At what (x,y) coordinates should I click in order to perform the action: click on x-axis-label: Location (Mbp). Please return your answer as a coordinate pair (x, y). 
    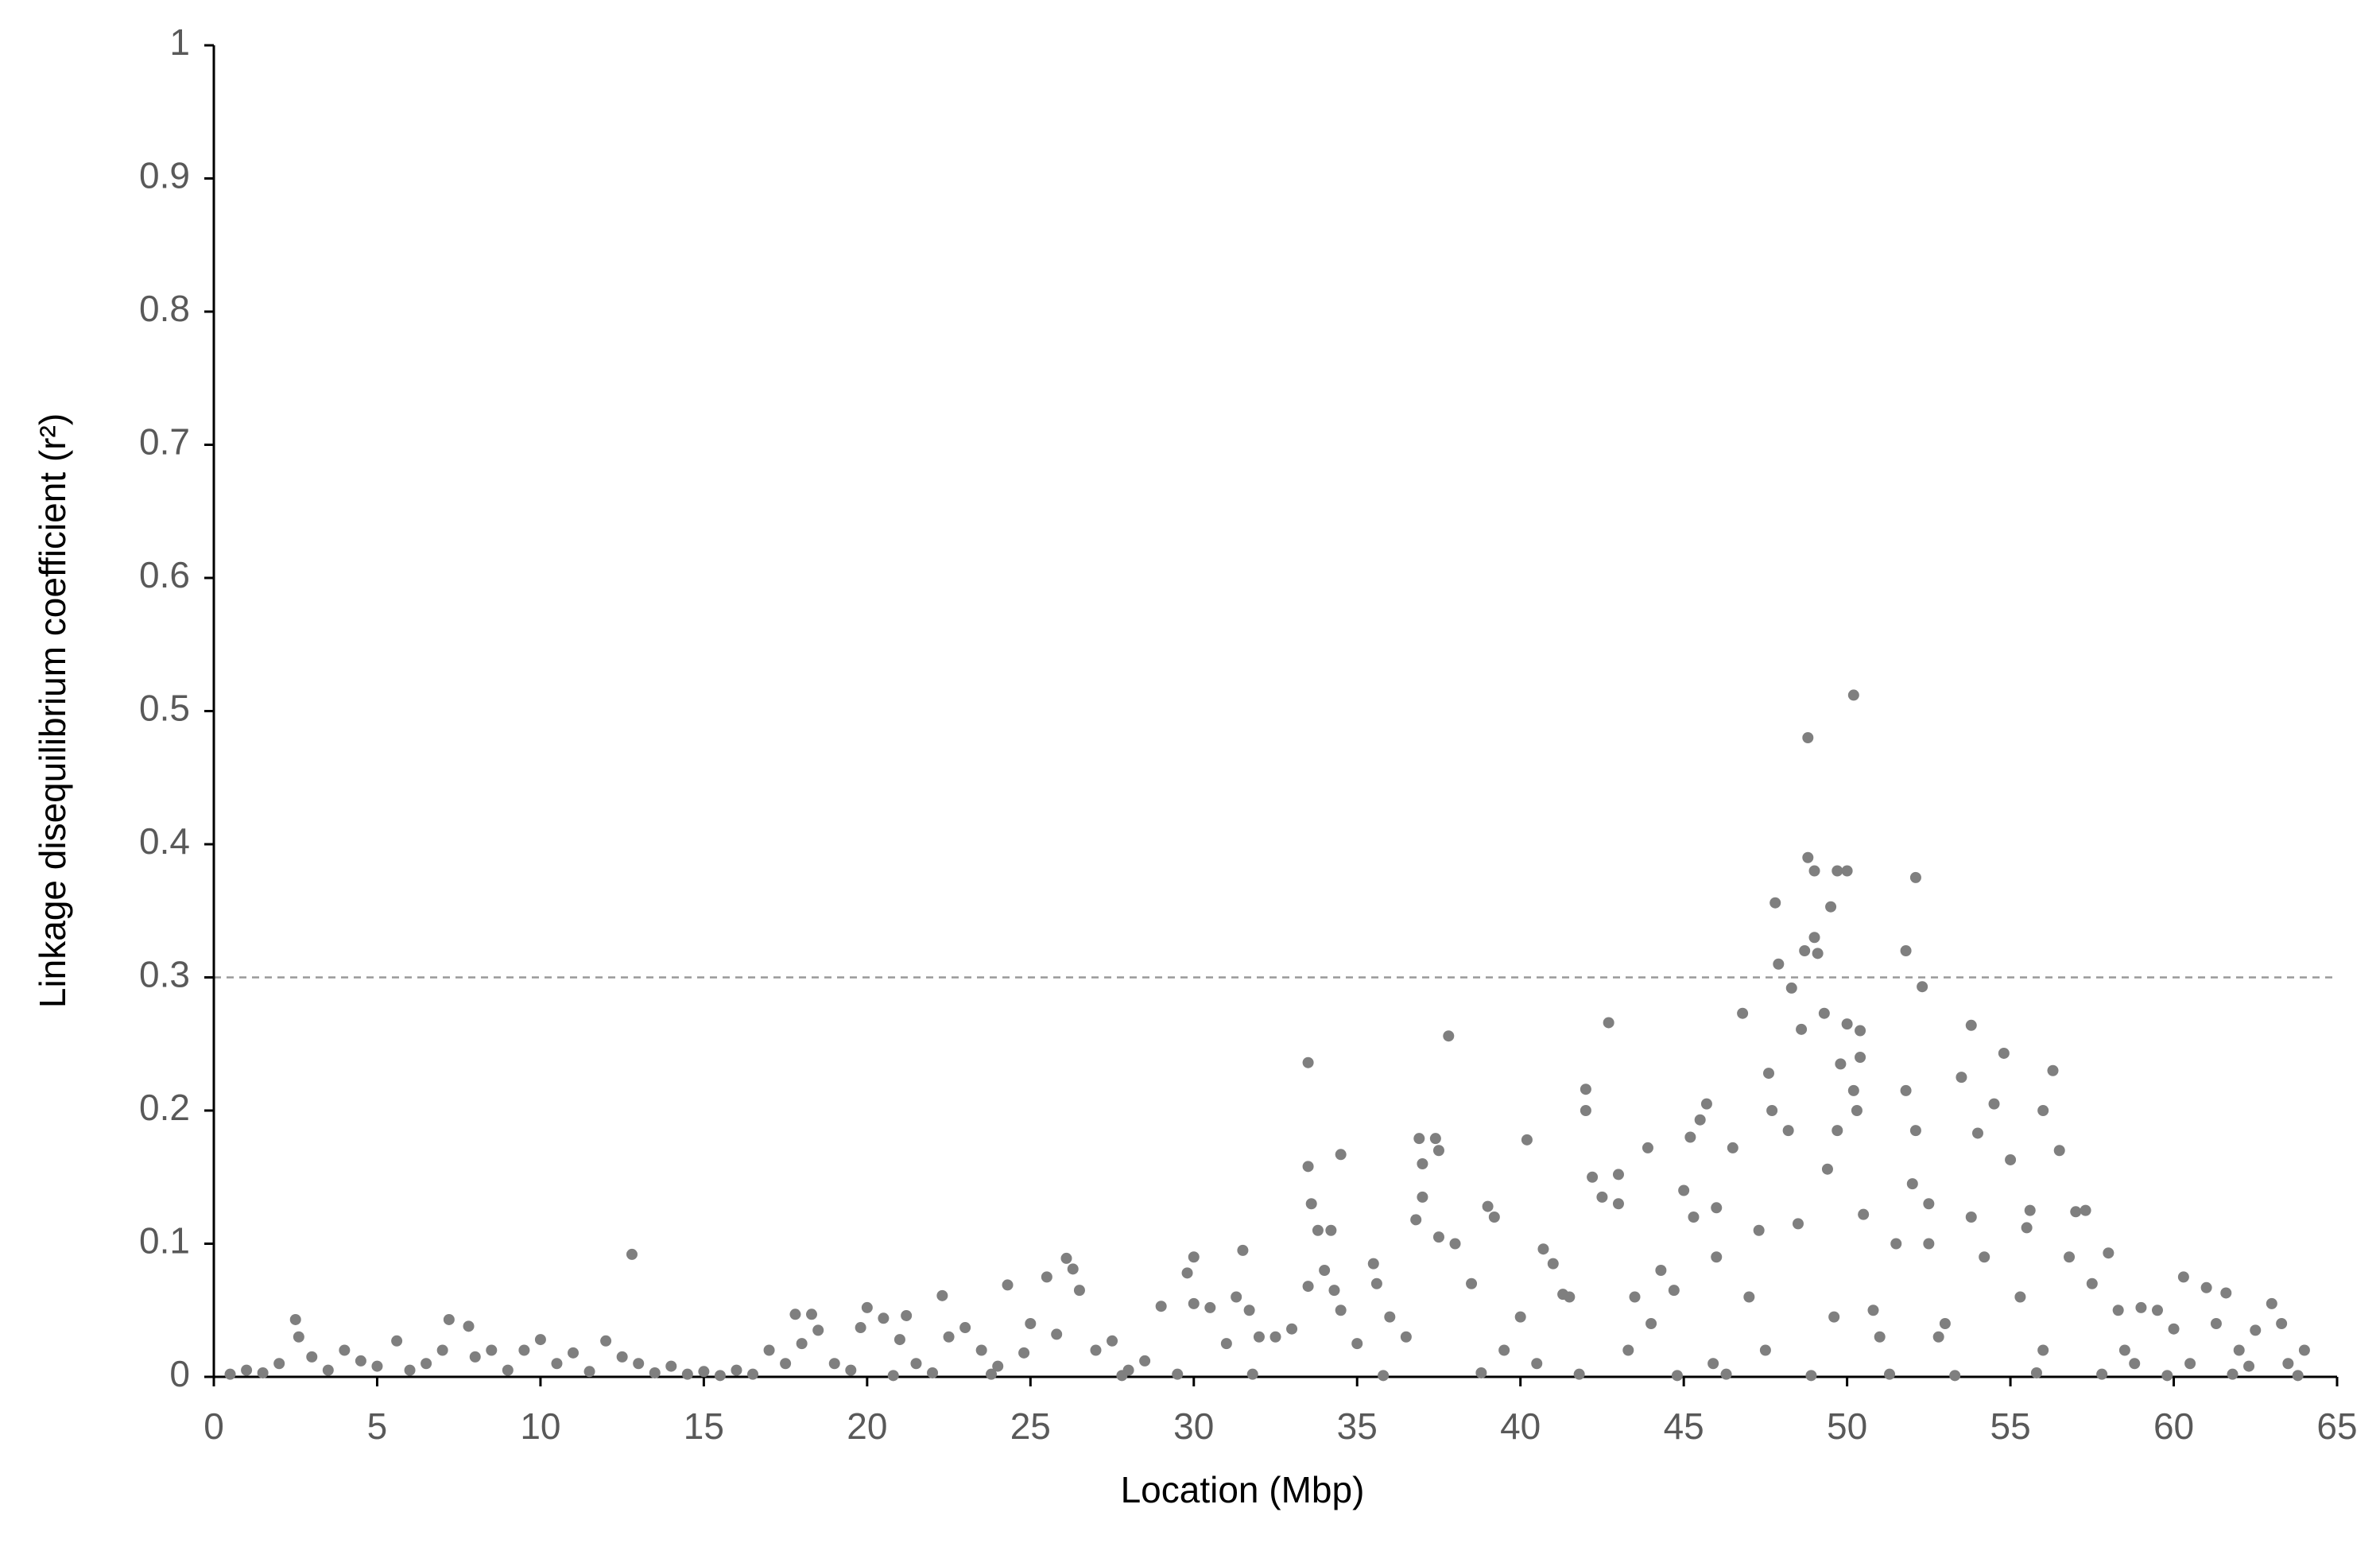
    Looking at the image, I should click on (1243, 1490).